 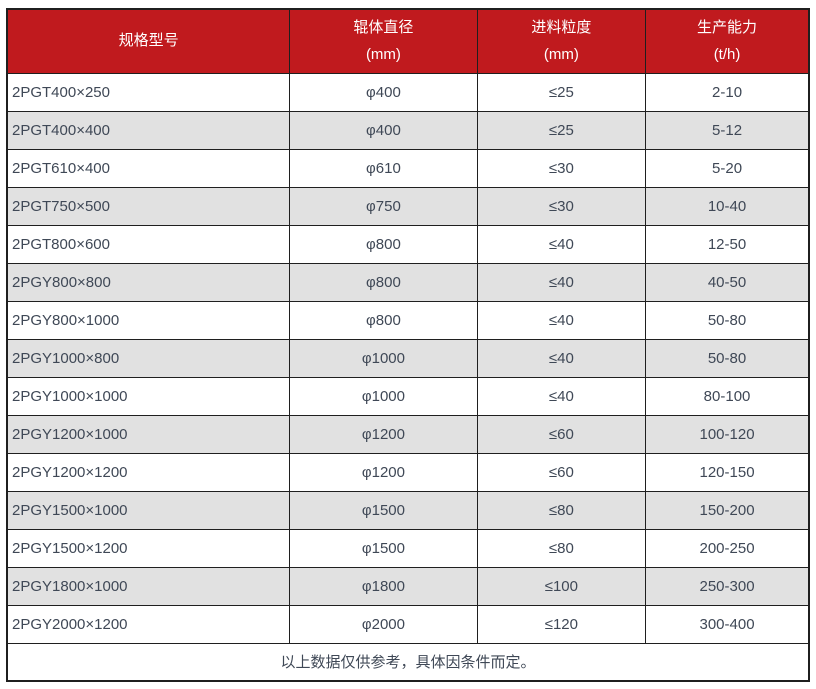 What do you see at coordinates (148, 206) in the screenshot?
I see `cell-model: 2PGT750×500` at bounding box center [148, 206].